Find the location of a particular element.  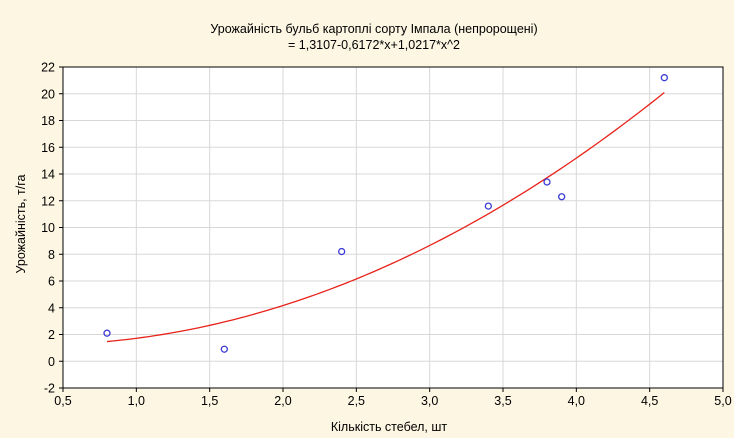

y-tick-label: 10 is located at coordinates (48, 228).